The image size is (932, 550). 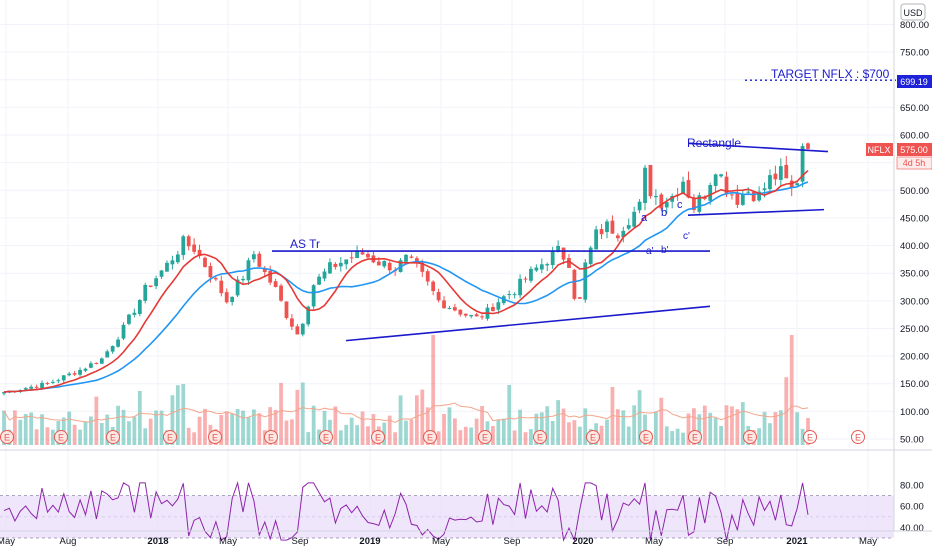 I want to click on ticker-tag, so click(x=879, y=149).